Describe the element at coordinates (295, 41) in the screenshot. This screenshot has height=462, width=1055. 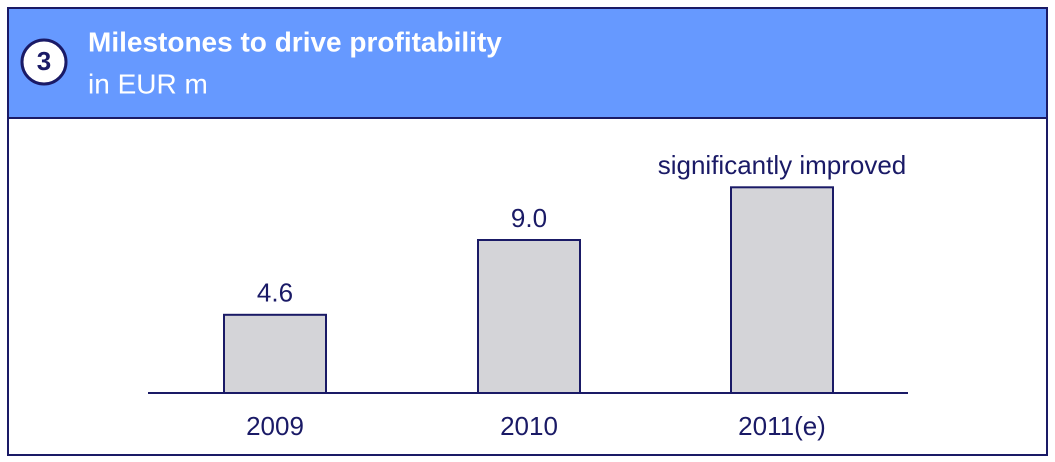
I see `chart-title: Milestones to drive profitability` at that location.